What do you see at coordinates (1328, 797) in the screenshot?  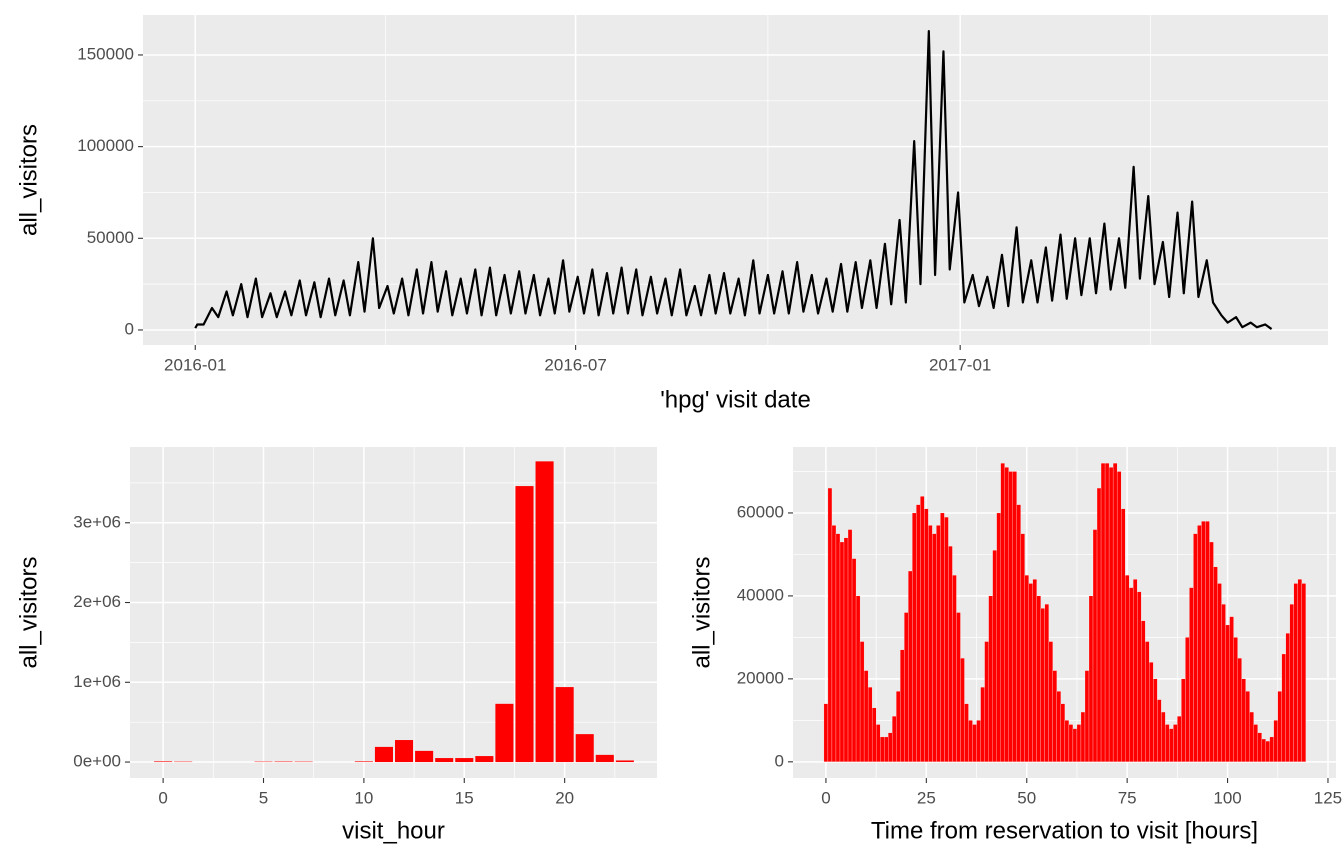 I see `x-tick-label: 125` at bounding box center [1328, 797].